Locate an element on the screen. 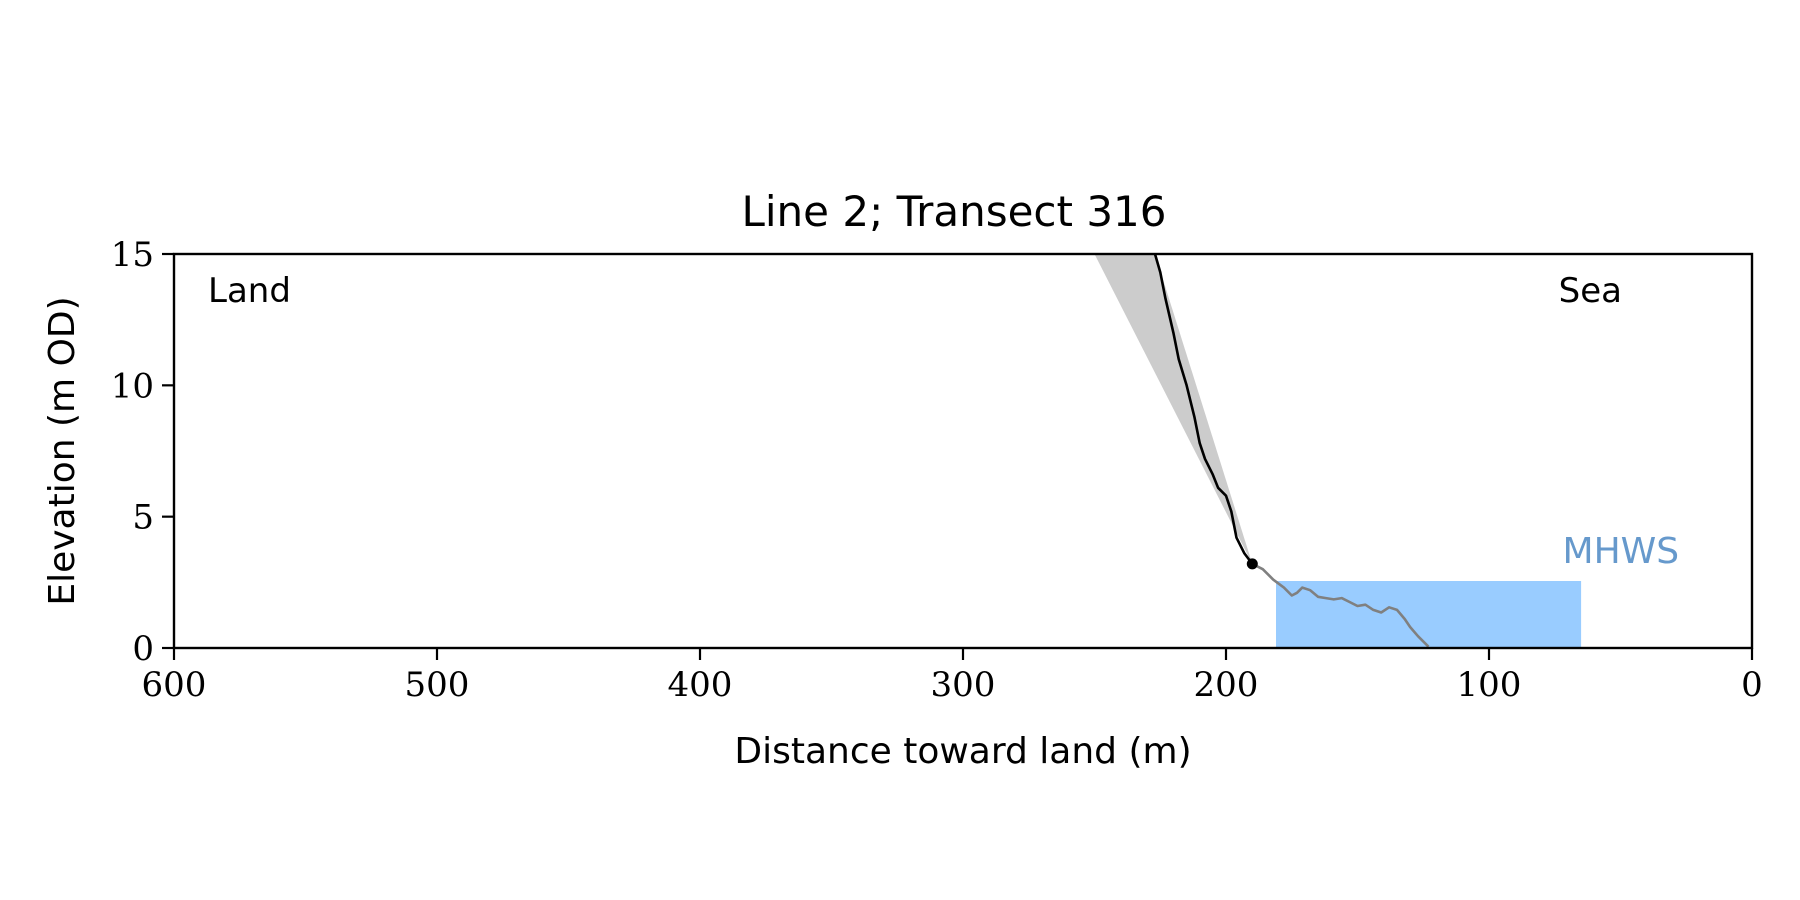 The image size is (1800, 900). mhws-area is located at coordinates (1429, 614).